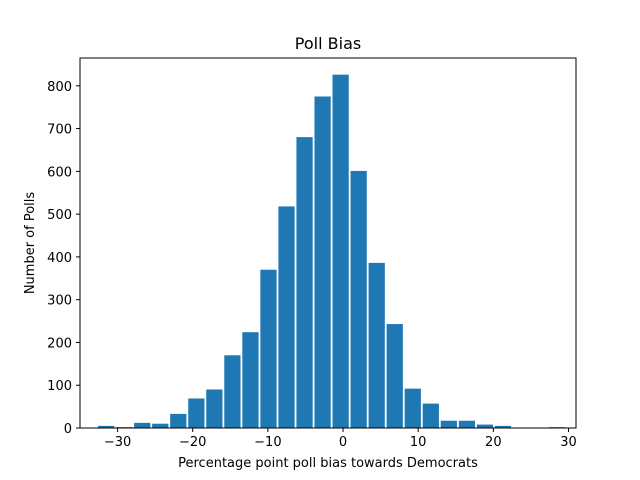 The height and width of the screenshot is (480, 640). What do you see at coordinates (493, 442) in the screenshot?
I see `x-tick-label: 20` at bounding box center [493, 442].